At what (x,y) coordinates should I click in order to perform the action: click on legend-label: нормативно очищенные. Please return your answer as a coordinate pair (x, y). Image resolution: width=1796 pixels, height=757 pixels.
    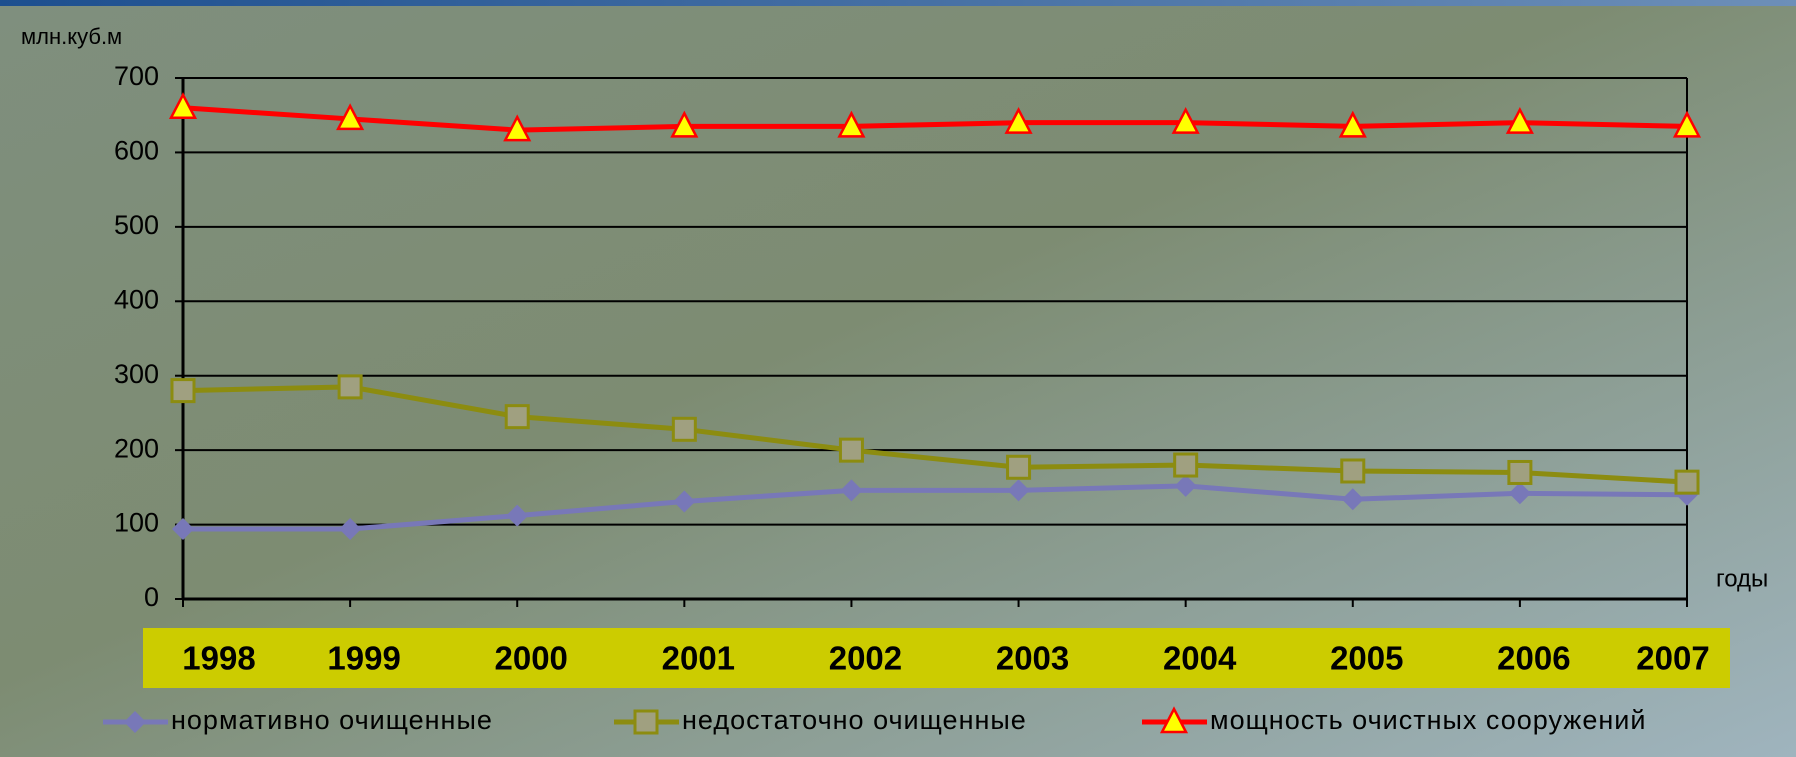
    Looking at the image, I should click on (332, 720).